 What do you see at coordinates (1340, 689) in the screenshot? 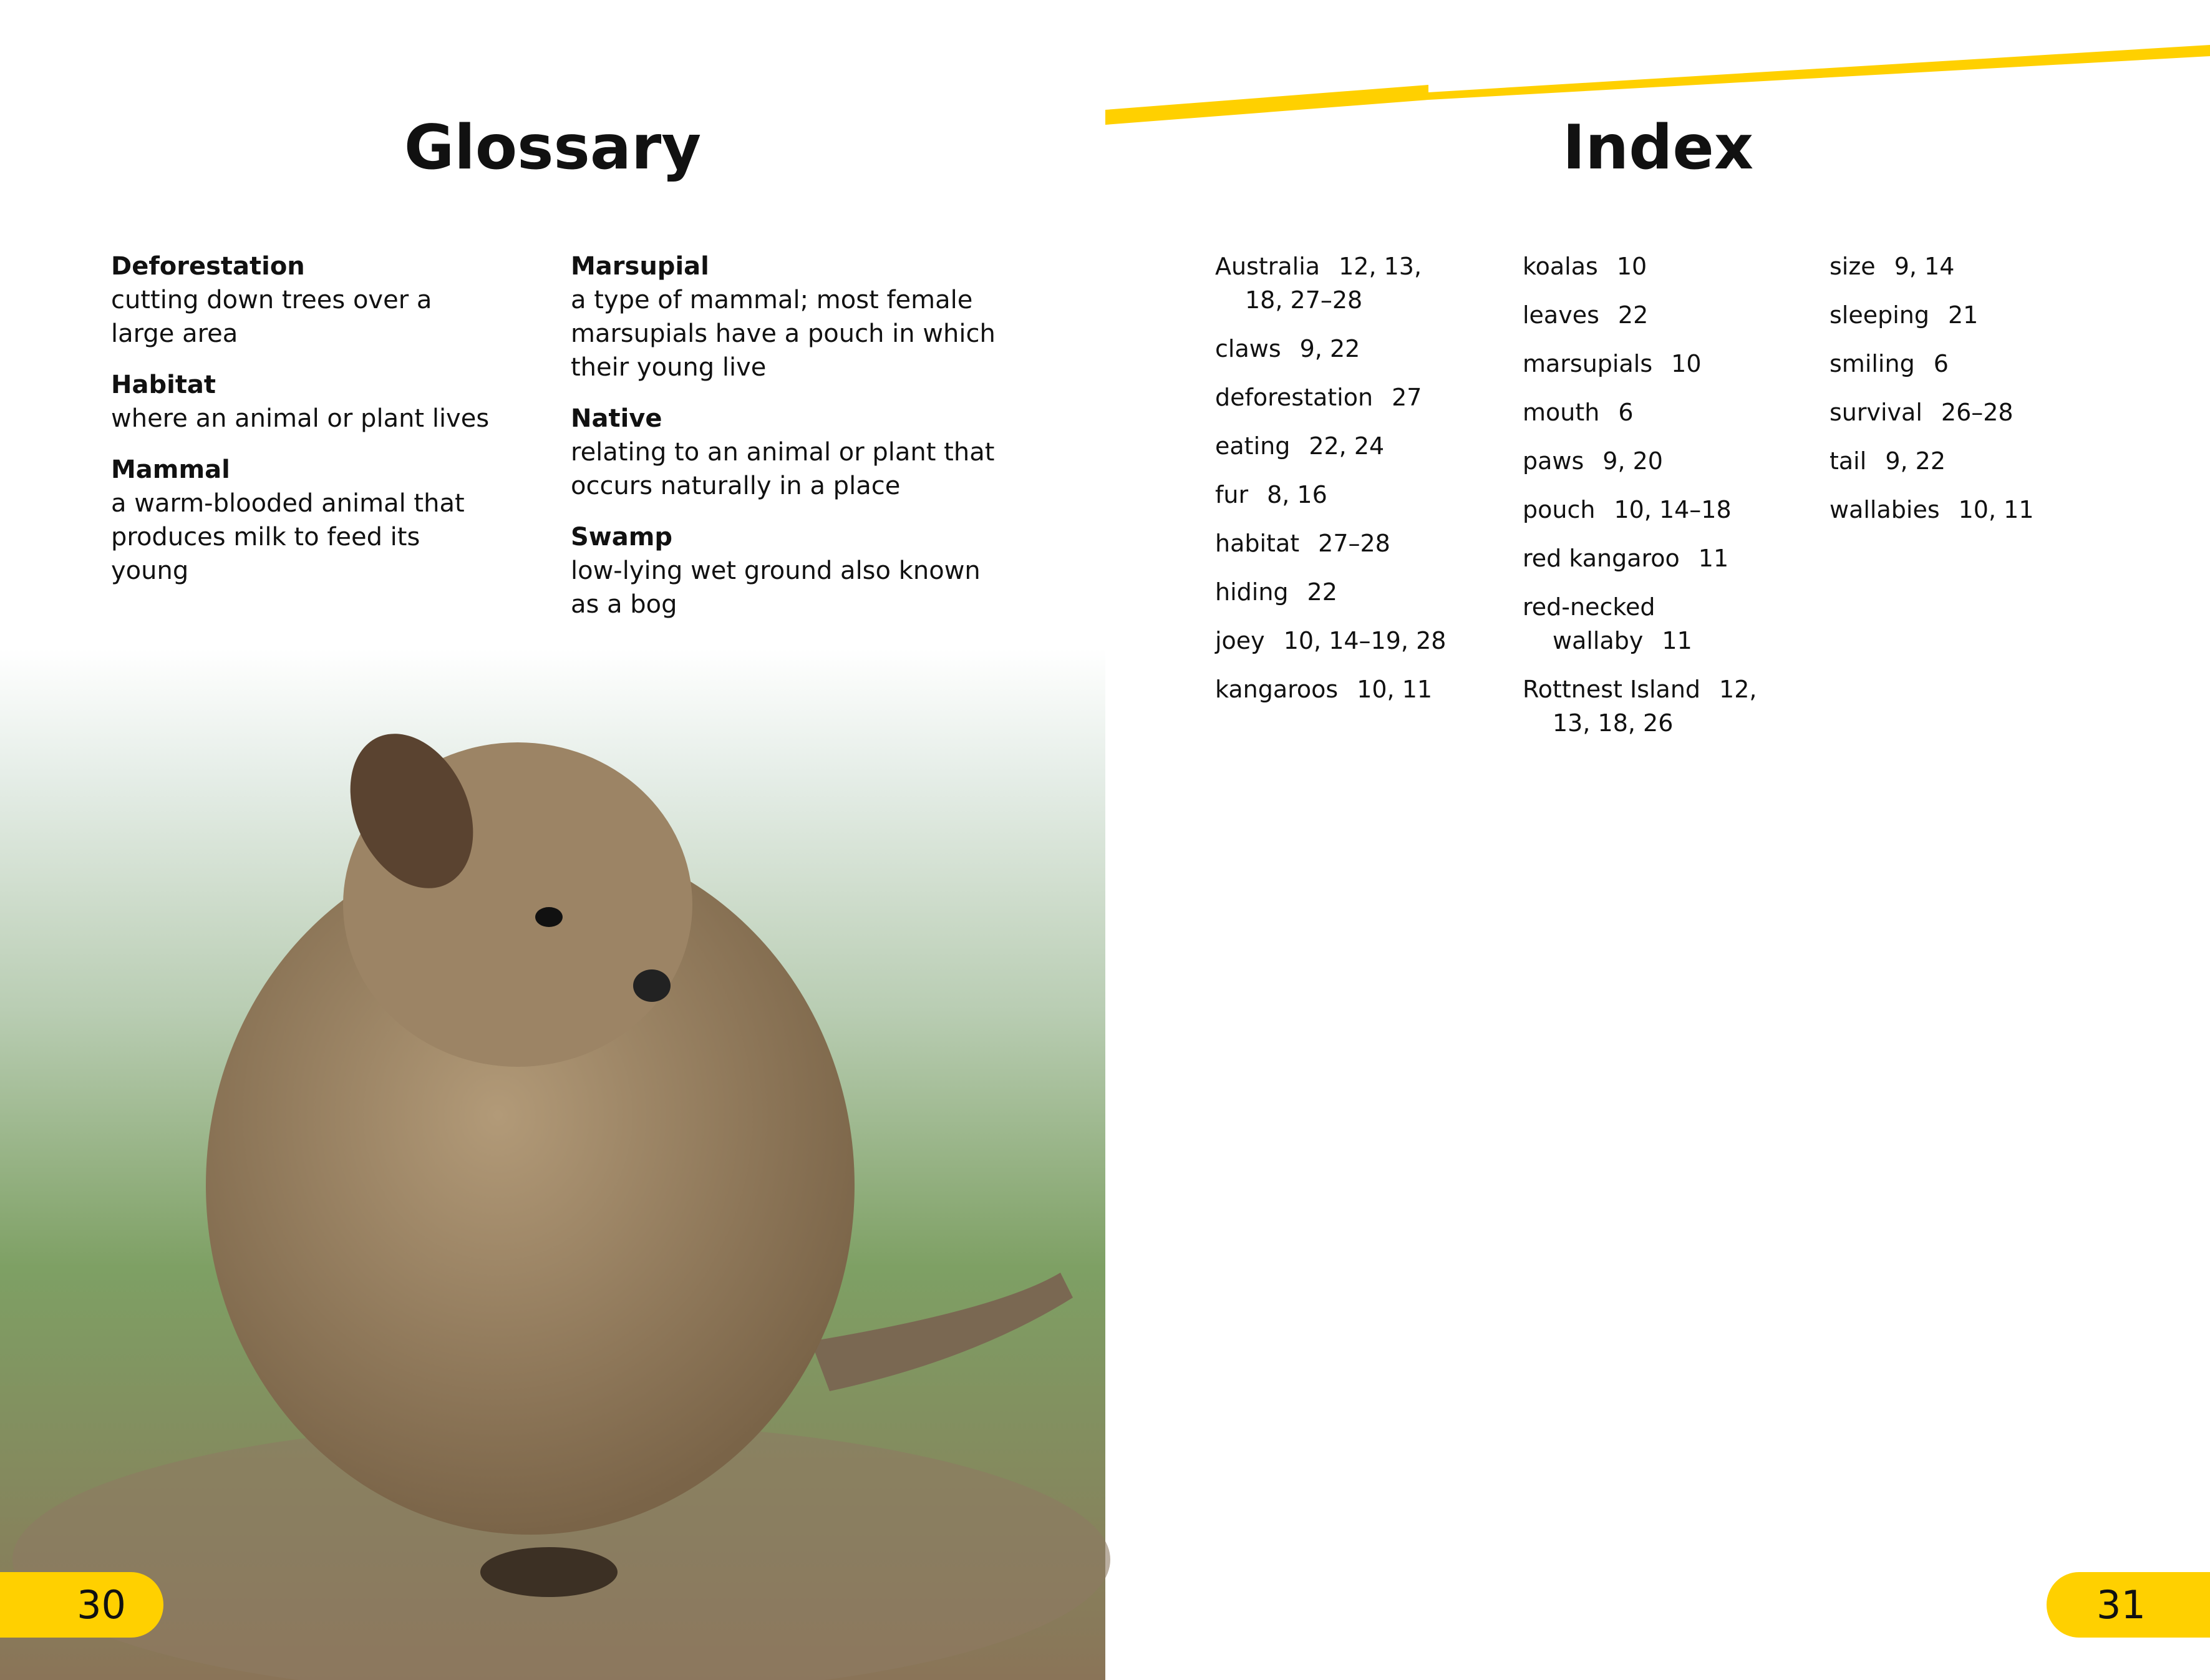
I see `index-entry: kangaroos 10, 11` at bounding box center [1340, 689].